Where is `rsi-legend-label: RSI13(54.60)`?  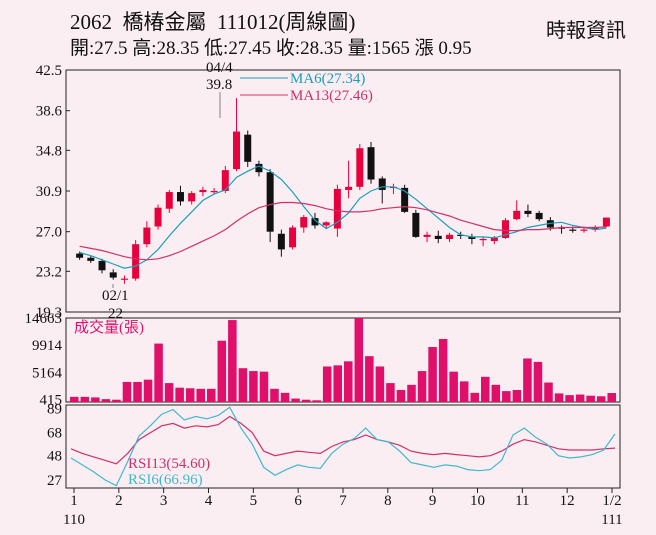
rsi-legend-label: RSI13(54.60) is located at coordinates (169, 464).